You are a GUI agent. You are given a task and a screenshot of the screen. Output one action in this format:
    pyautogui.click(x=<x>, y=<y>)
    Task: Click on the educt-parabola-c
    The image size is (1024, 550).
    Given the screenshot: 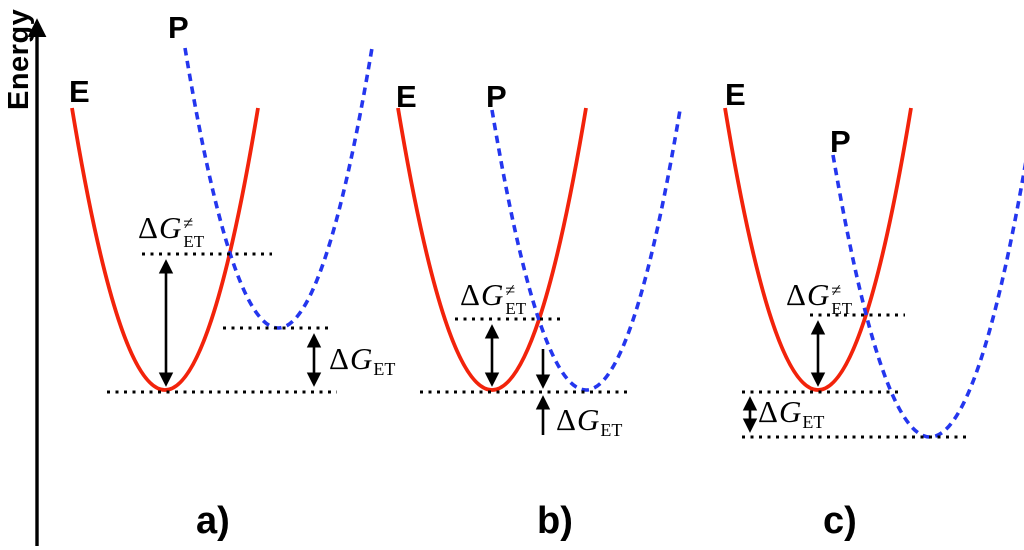 What is the action you would take?
    pyautogui.click(x=818, y=249)
    